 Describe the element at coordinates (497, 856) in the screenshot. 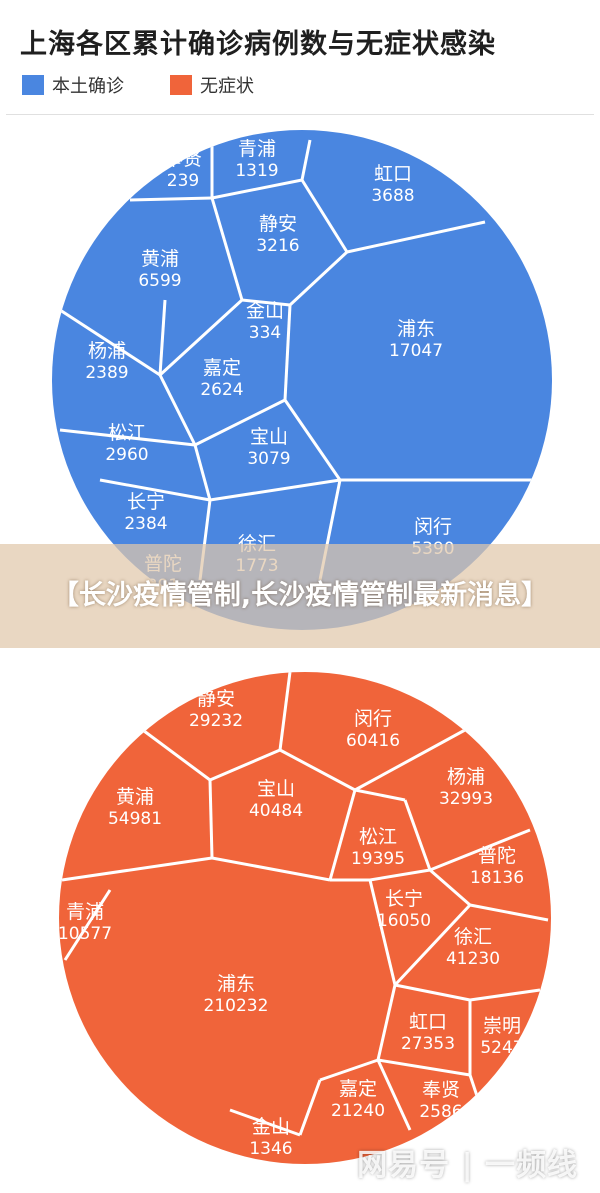

I see `cell-name-label: 普陀` at that location.